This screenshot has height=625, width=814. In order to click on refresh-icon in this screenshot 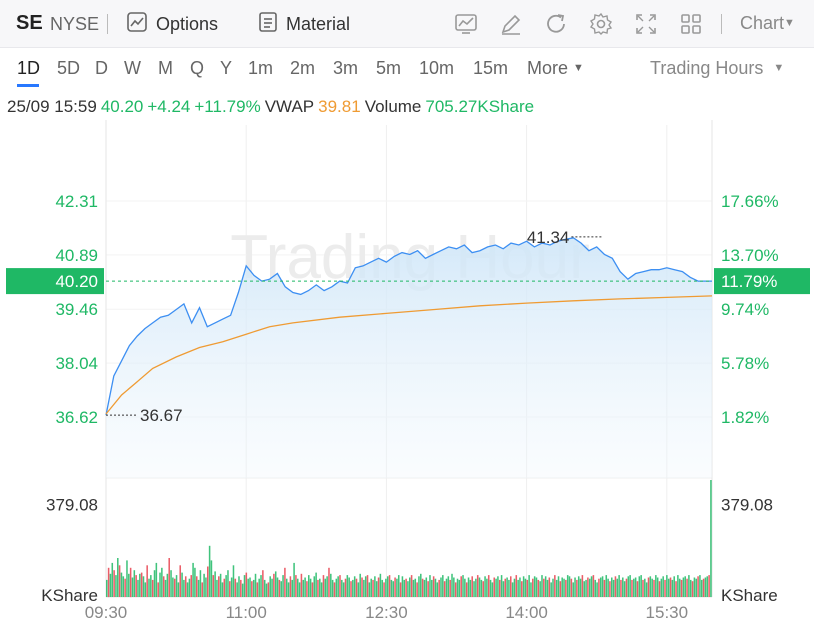, I will do `click(556, 24)`.